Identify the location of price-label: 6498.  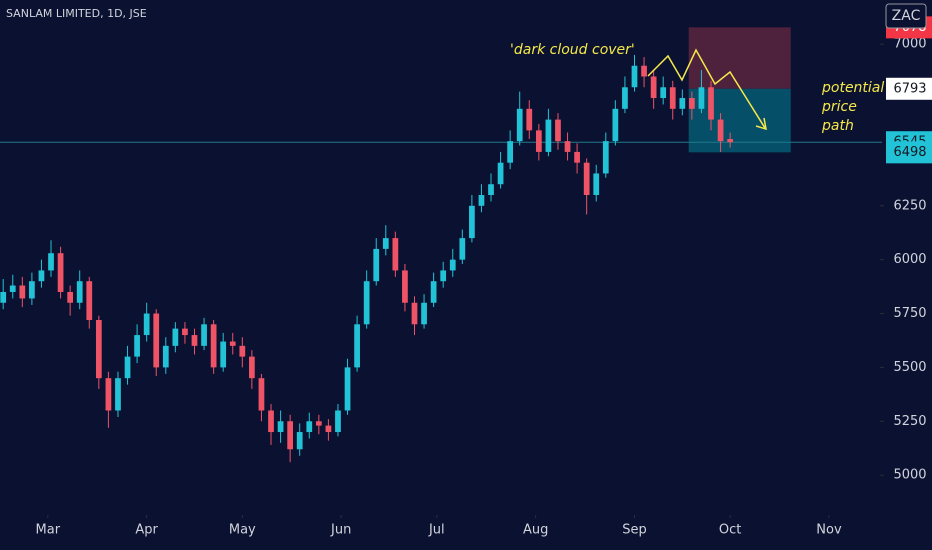
(909, 152).